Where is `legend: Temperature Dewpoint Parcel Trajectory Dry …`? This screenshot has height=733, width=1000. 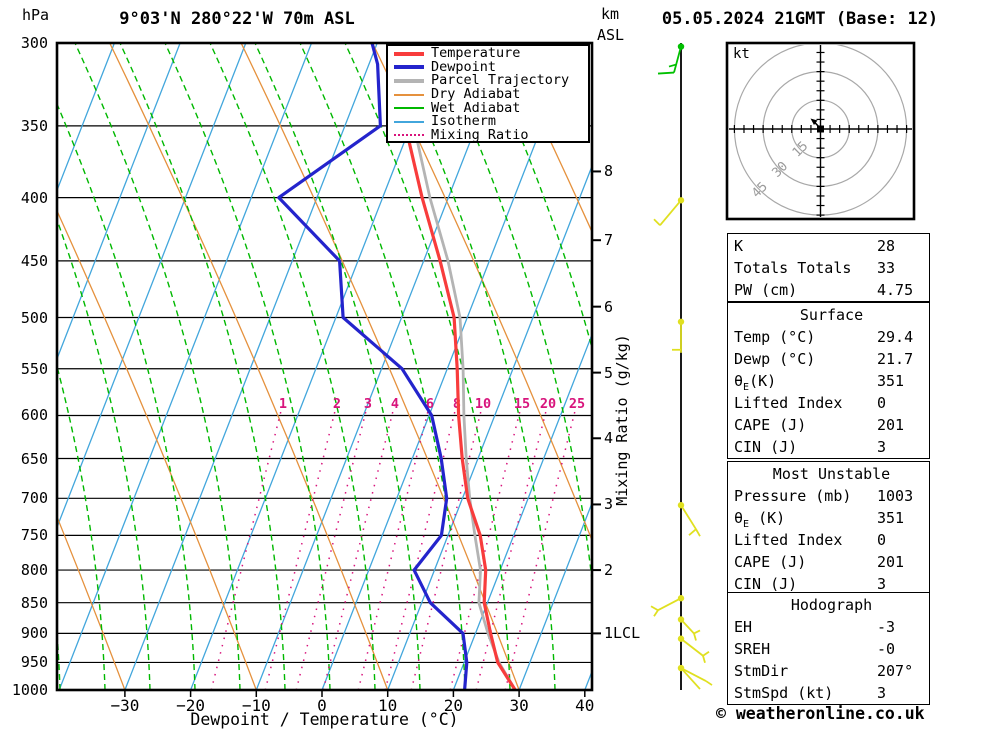
legend: Temperature Dewpoint Parcel Trajectory Dry … is located at coordinates (488, 93).